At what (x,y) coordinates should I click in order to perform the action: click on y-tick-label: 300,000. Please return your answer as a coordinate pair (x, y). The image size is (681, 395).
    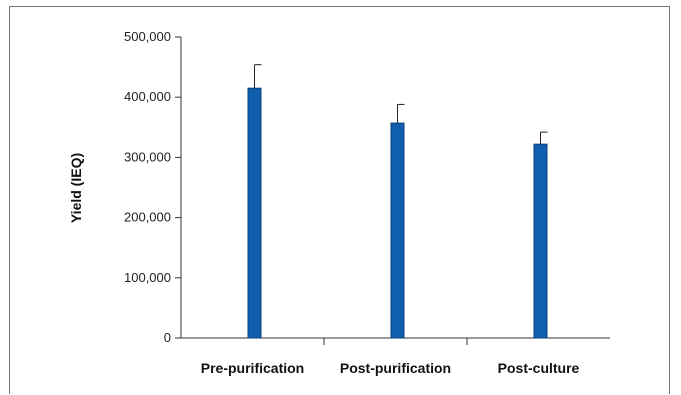
    Looking at the image, I should click on (147, 156).